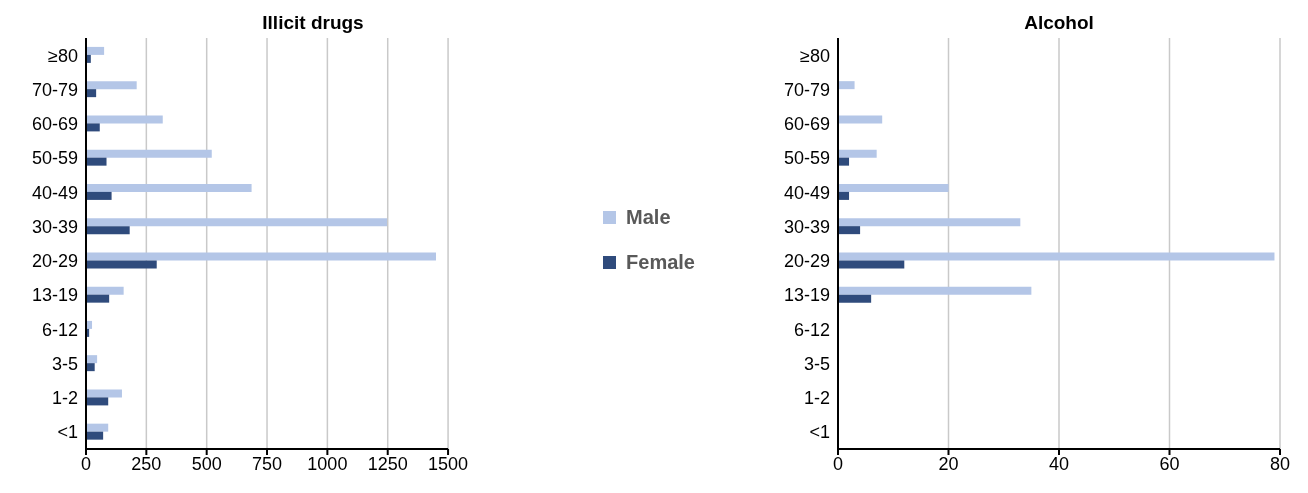  What do you see at coordinates (146, 463) in the screenshot?
I see `x-tick-label: 250` at bounding box center [146, 463].